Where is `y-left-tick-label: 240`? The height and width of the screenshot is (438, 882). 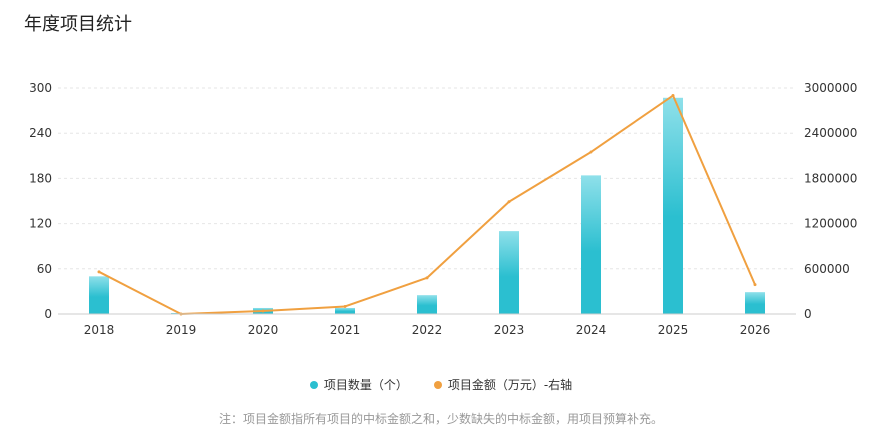 y-left-tick-label: 240 is located at coordinates (40, 133).